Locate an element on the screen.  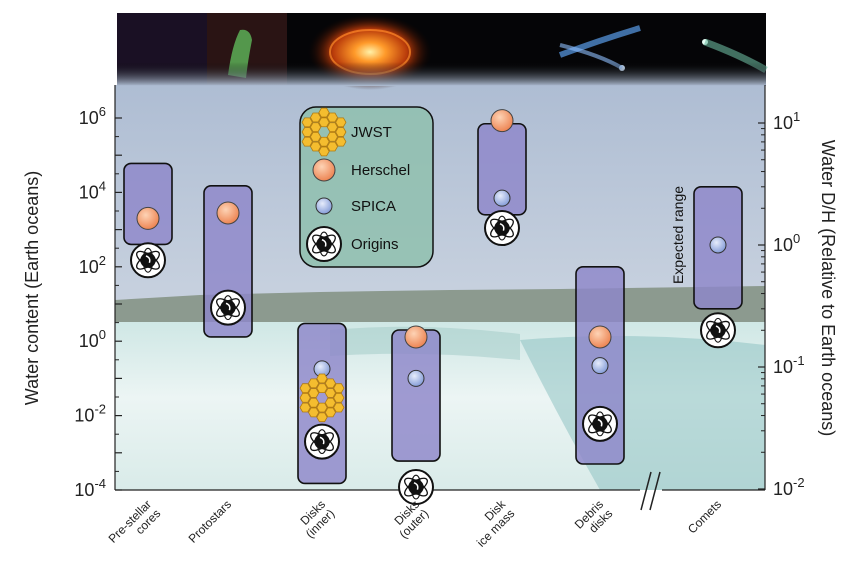
origins-marker-disk-ice-mass is located at coordinates (502, 228).